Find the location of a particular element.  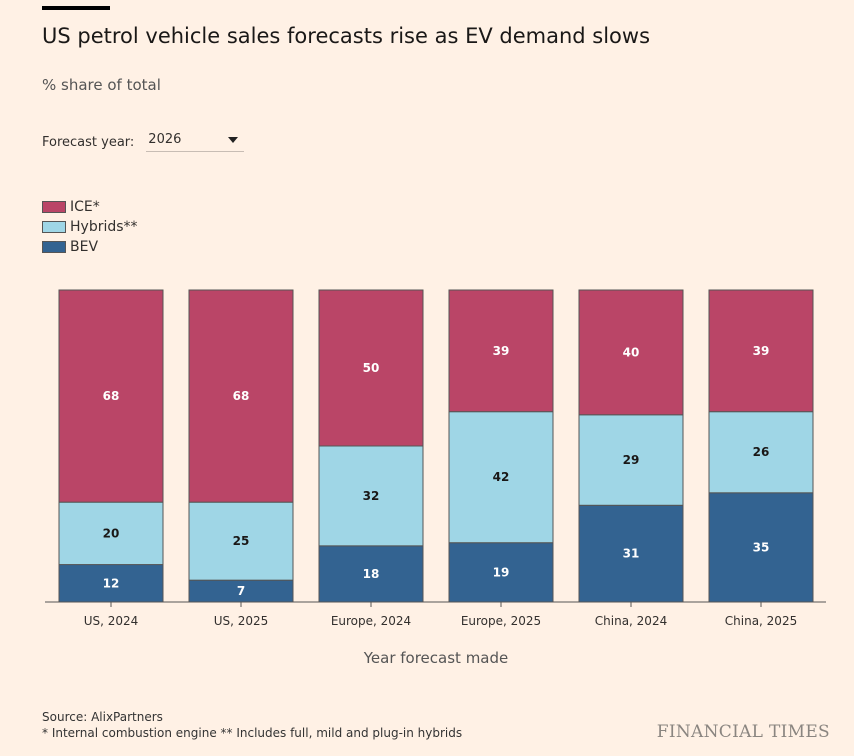

chevron-down-icon is located at coordinates (233, 140).